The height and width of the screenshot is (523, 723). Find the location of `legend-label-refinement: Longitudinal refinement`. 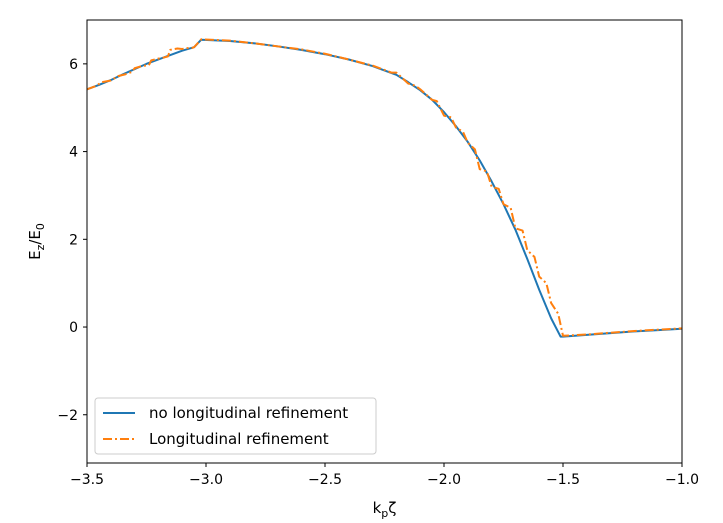

legend-label-refinement: Longitudinal refinement is located at coordinates (239, 439).